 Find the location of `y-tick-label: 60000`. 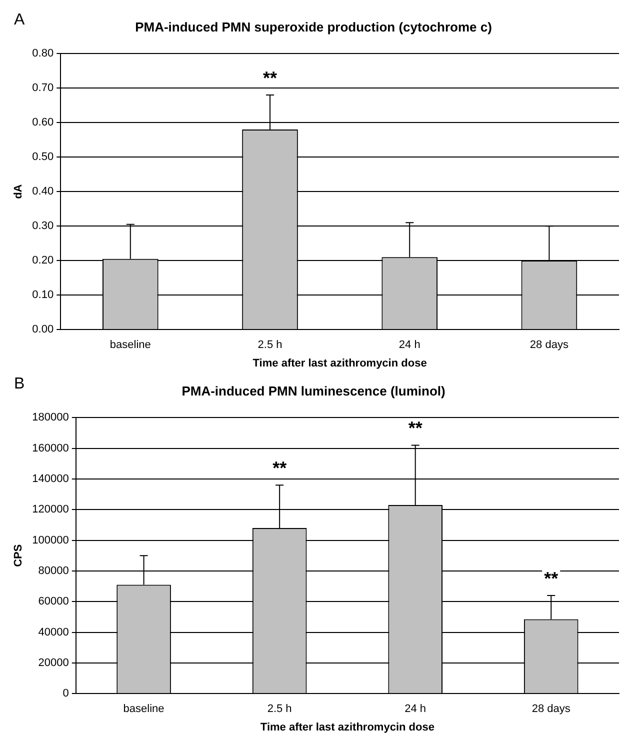

y-tick-label: 60000 is located at coordinates (53, 602).